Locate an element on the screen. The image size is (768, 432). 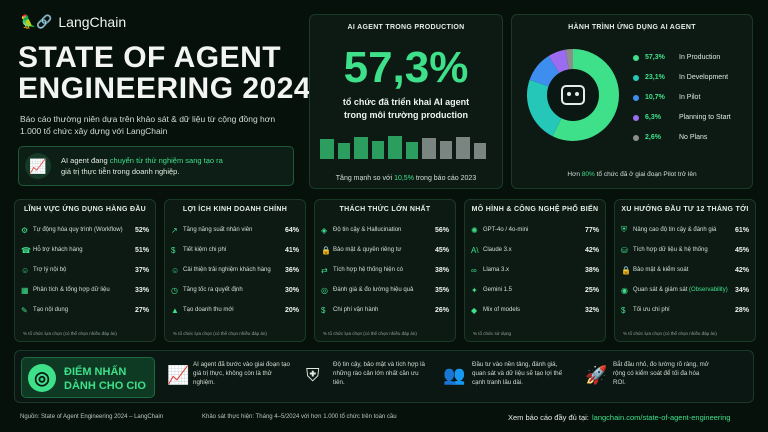
card-title: LỢI ÍCH KINH DOANH CHÍNH is located at coordinates (235, 209).